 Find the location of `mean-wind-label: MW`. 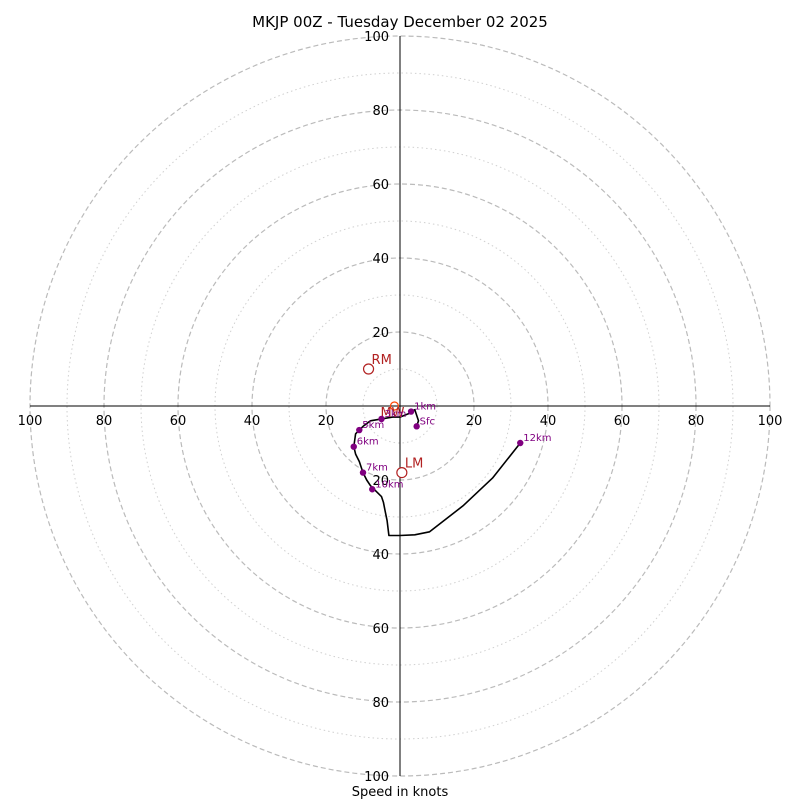

mean-wind-label: MW is located at coordinates (392, 413).